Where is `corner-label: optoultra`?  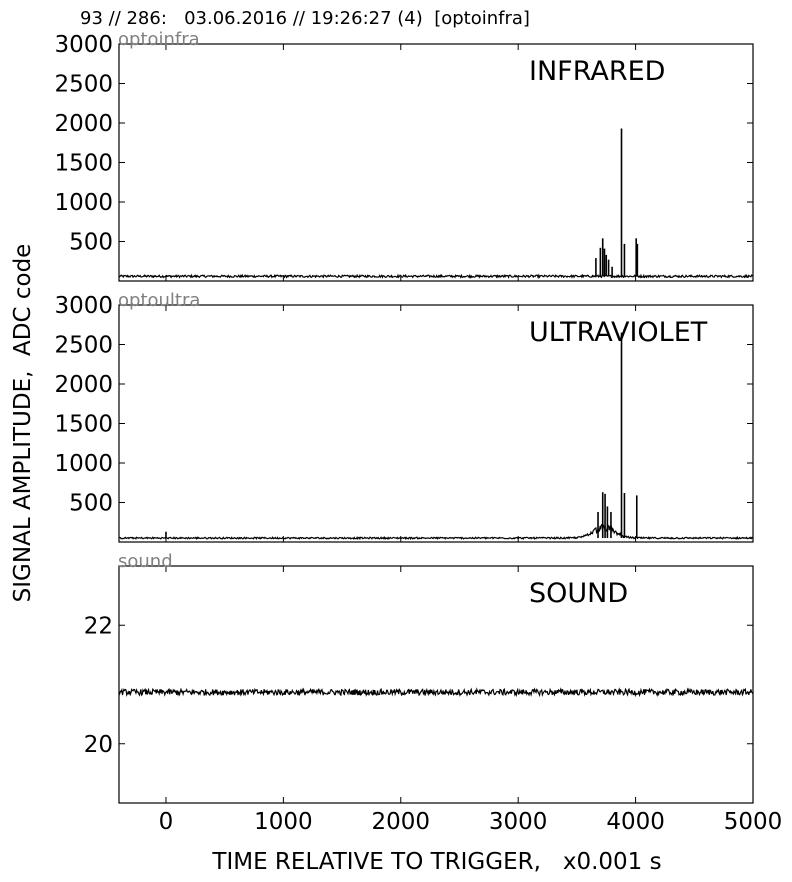 corner-label: optoultra is located at coordinates (159, 300).